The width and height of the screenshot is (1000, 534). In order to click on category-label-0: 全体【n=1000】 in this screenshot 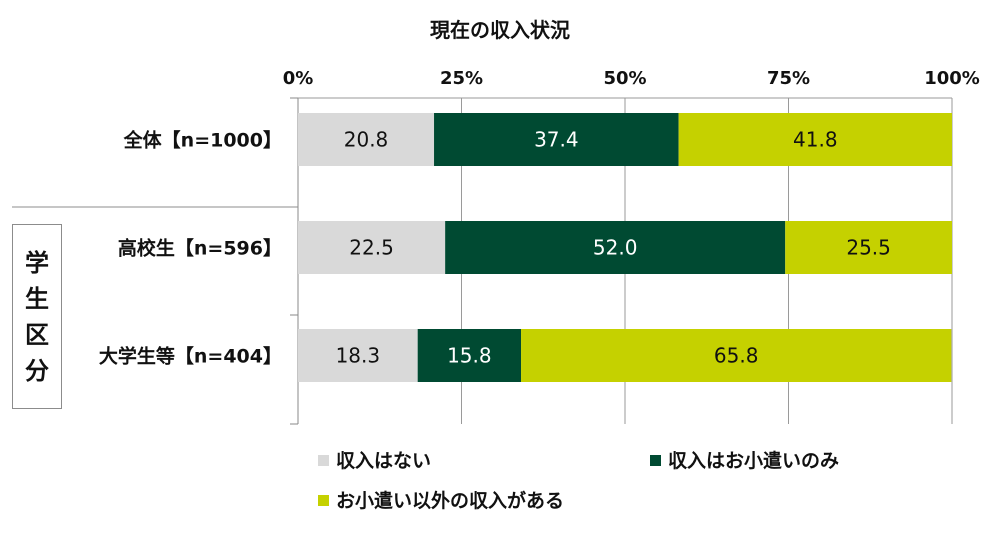, I will do `click(202, 140)`.